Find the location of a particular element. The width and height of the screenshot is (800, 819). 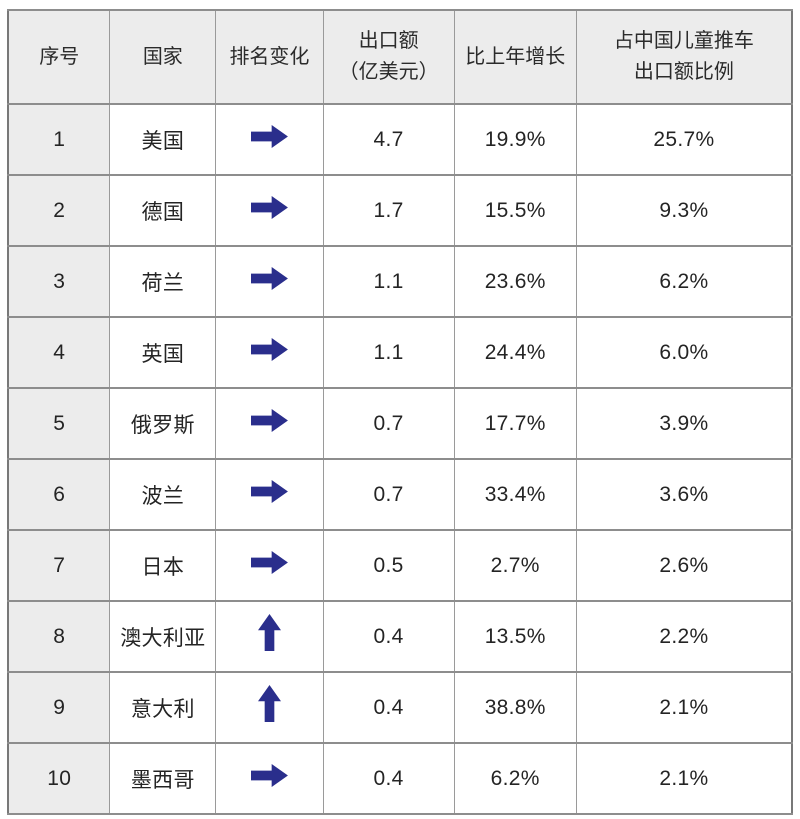

table-row: 1 美国 4.7 19.9% 25.7% is located at coordinates (400, 139).